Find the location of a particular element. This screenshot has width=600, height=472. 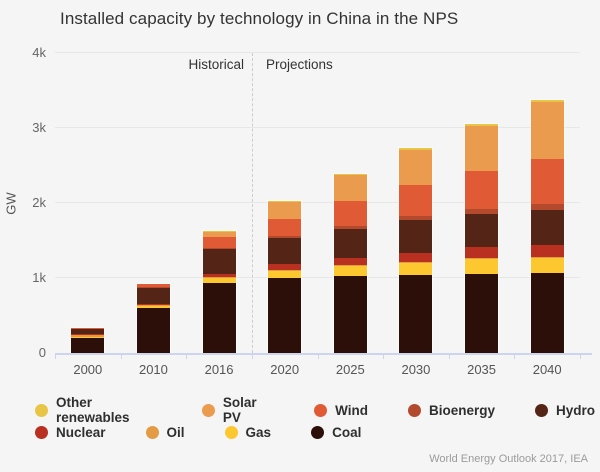

source-attribution: World Energy Outlook 2017, IEA is located at coordinates (508, 459).